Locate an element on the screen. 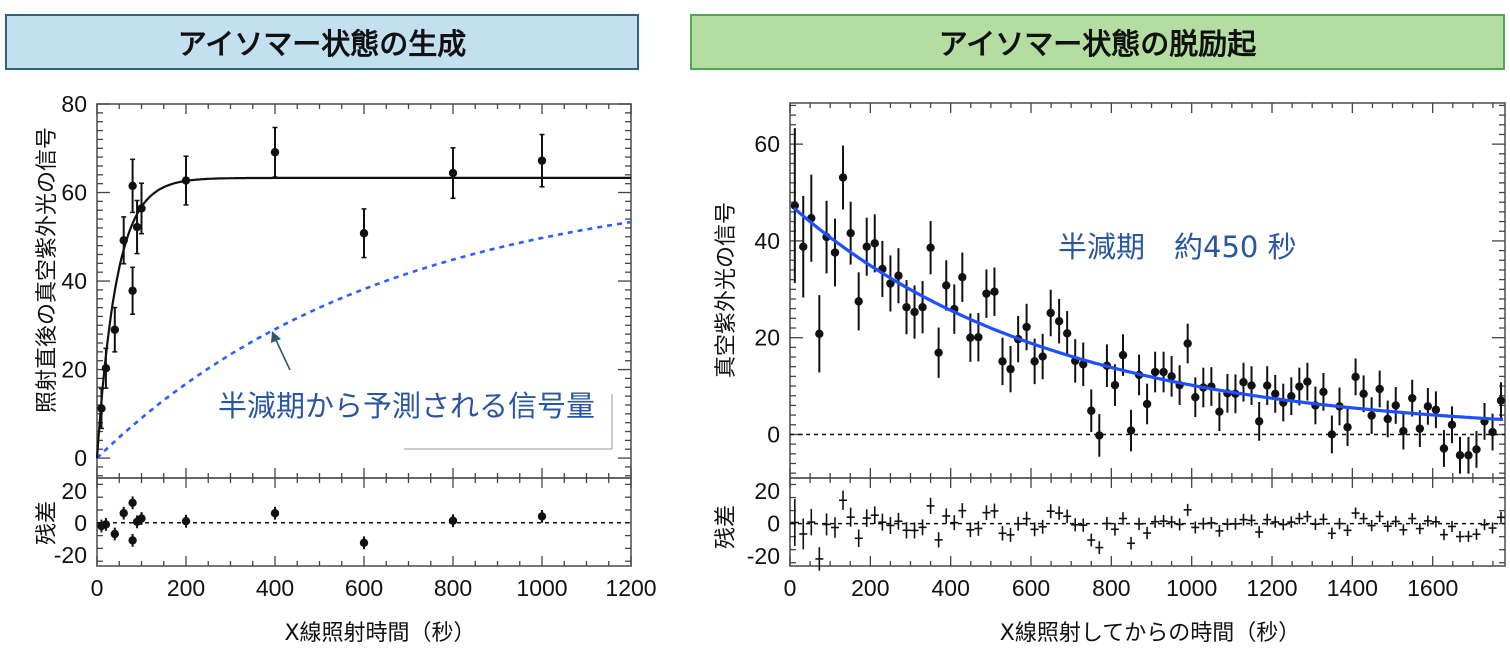 This screenshot has width=1510, height=671. left-ylabel: 照射直後の真空紫外光の信号 is located at coordinates (47, 270).